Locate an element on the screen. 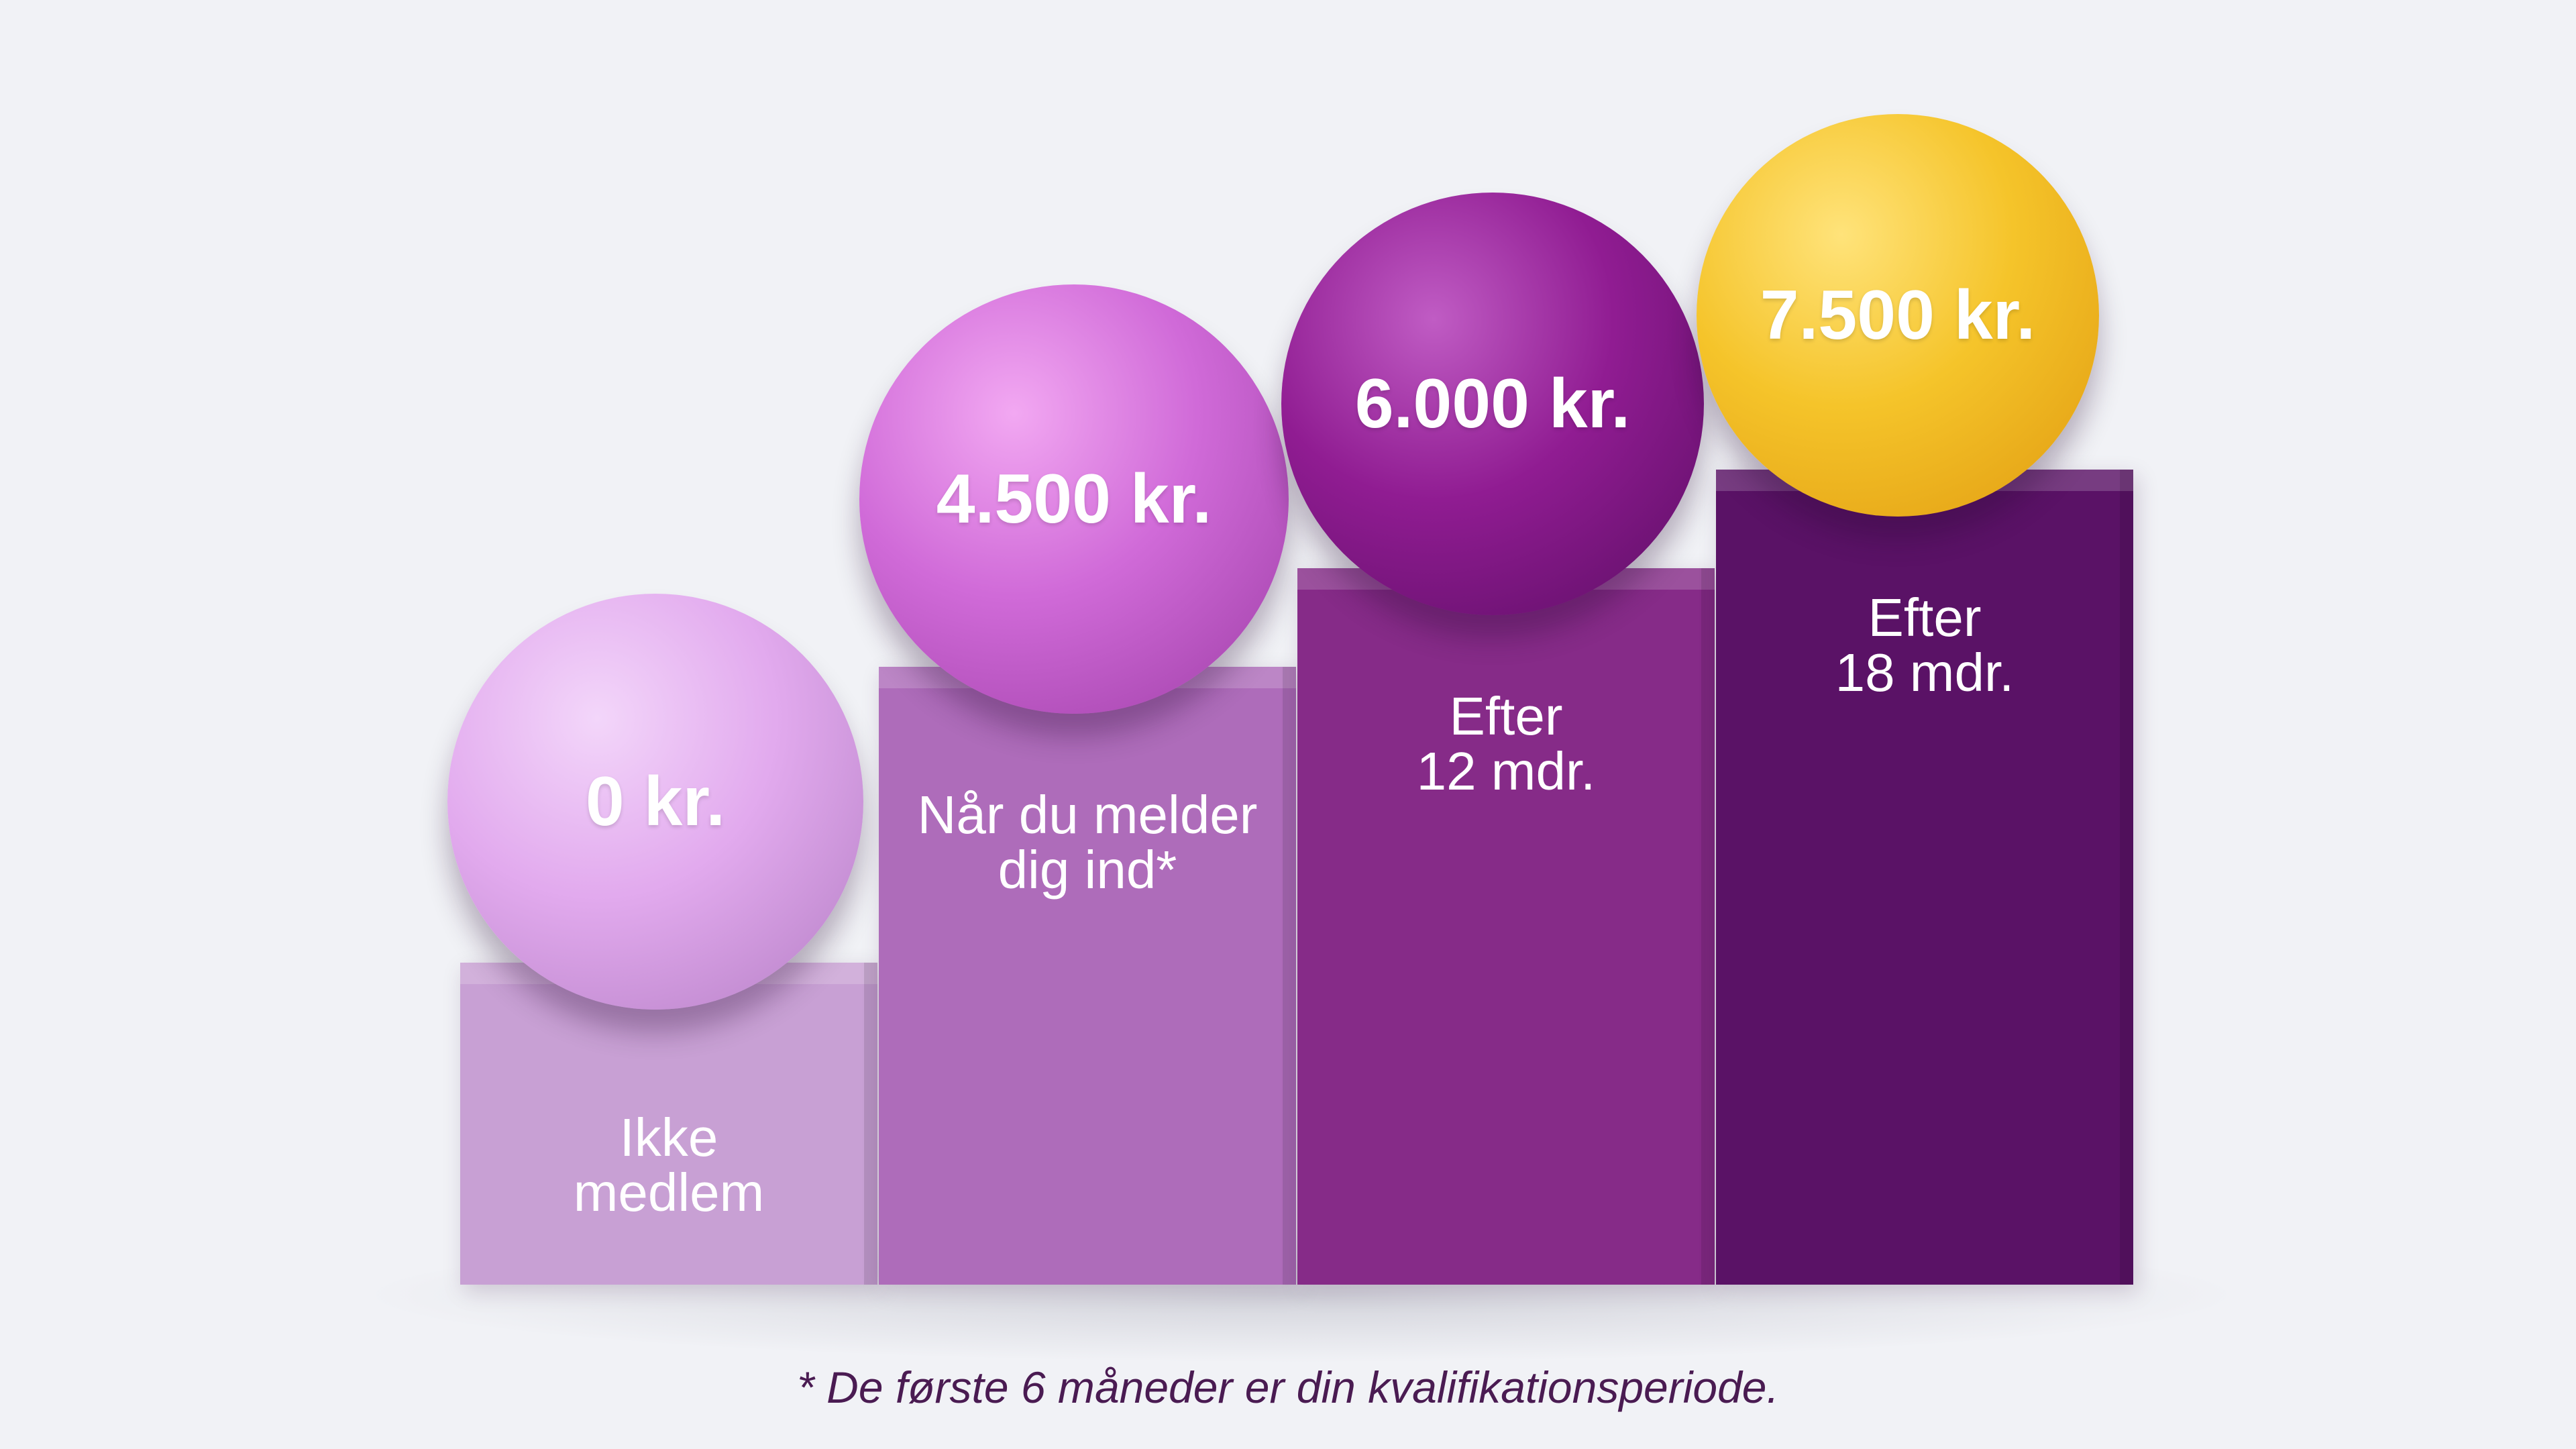 The image size is (2576, 1449). step-block: Når du melder dig ind* is located at coordinates (1087, 976).